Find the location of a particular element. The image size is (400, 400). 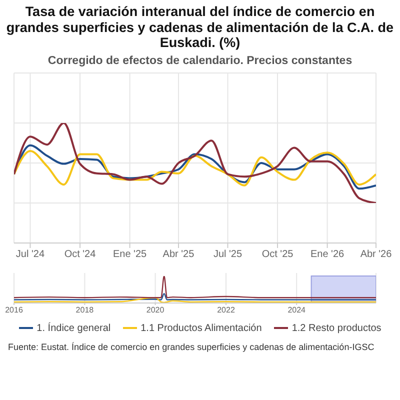

x-tick-label: Abr '25 is located at coordinates (178, 254).